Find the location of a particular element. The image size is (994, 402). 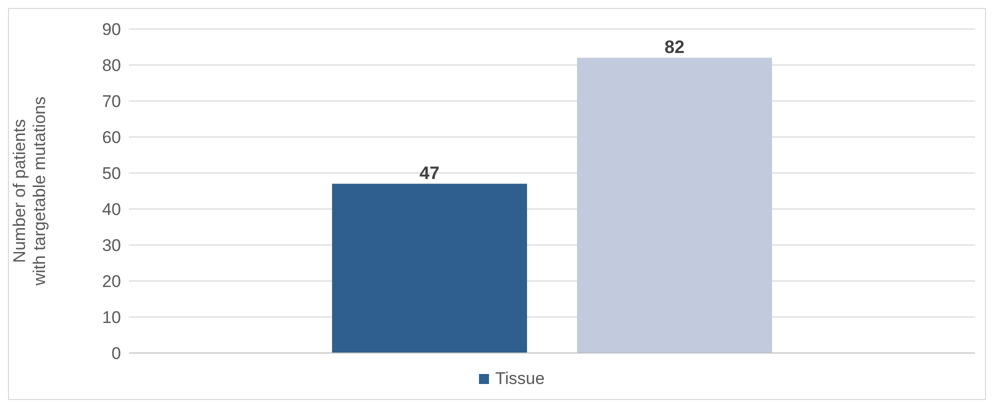

y-tick-label: 10 is located at coordinates (111, 318).